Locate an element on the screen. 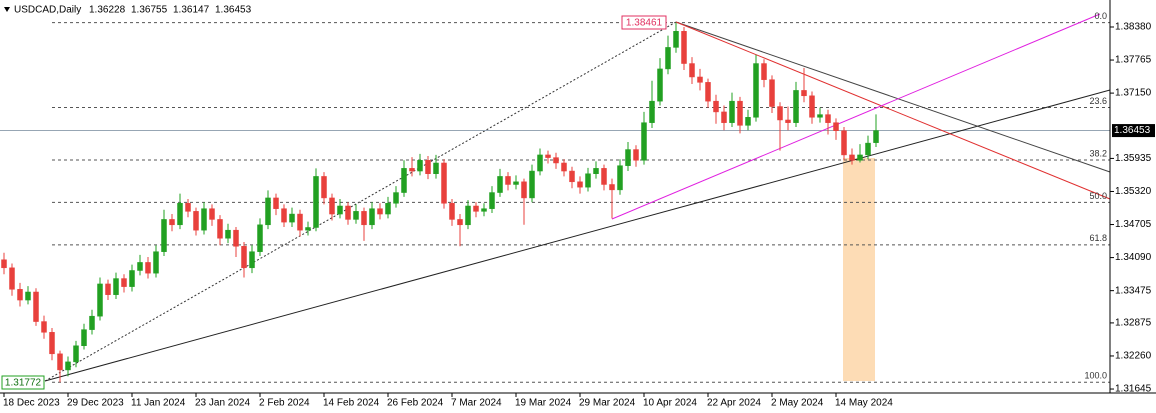  y-tick-label: 1.32875 is located at coordinates (1133, 323).